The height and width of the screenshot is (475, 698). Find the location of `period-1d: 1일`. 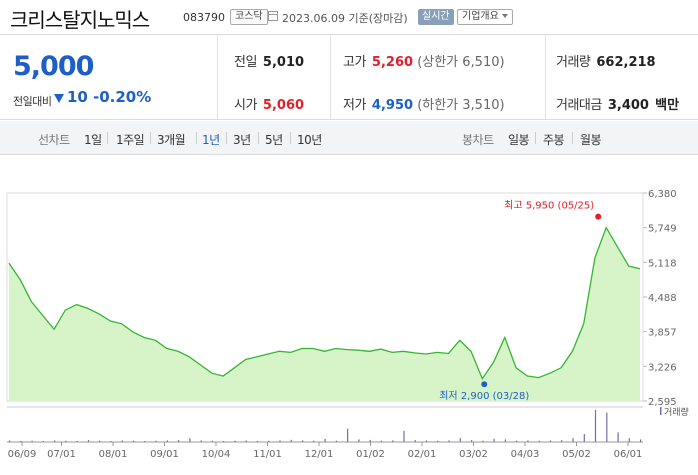

period-1d: 1일 is located at coordinates (93, 140).